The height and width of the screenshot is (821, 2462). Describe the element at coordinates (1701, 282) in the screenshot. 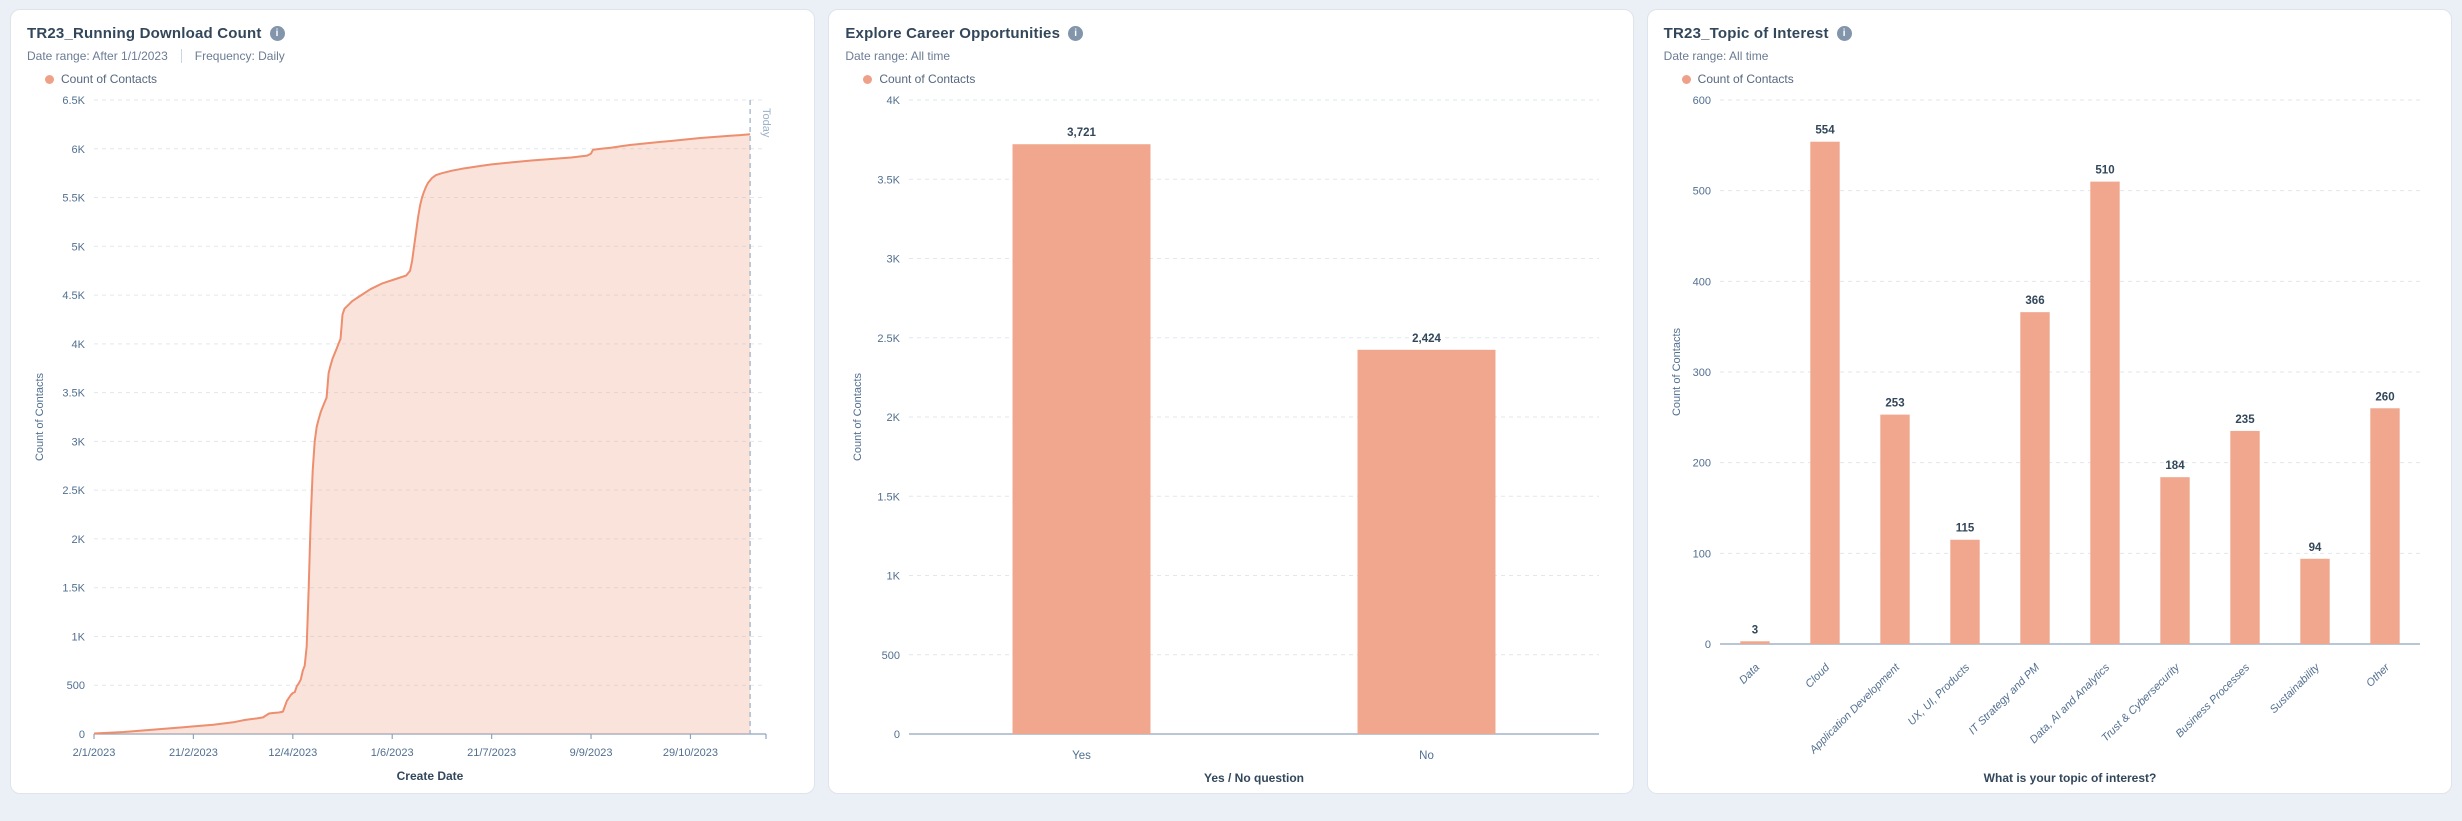

I see `svg-text: 400` at that location.